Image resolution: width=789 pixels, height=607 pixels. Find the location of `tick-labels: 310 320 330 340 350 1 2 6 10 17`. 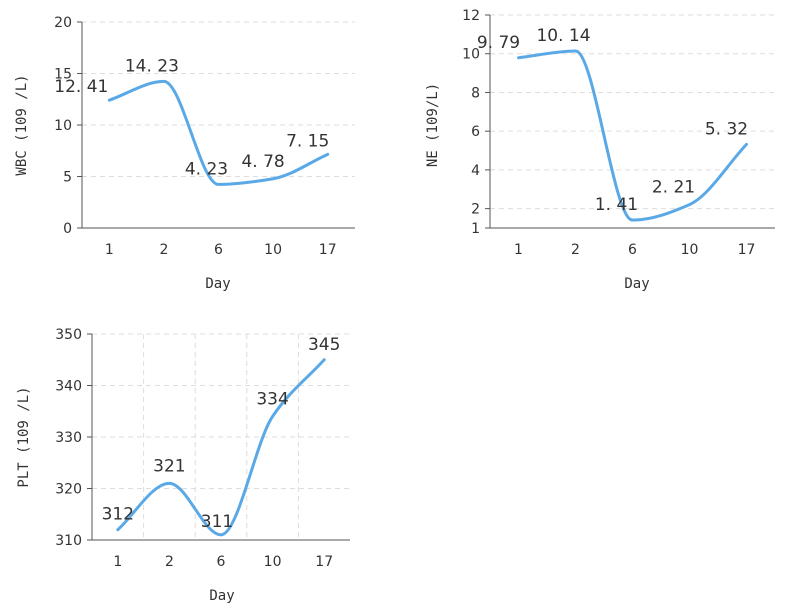

tick-labels: 310 320 330 340 350 1 2 6 10 17 is located at coordinates (194, 448).